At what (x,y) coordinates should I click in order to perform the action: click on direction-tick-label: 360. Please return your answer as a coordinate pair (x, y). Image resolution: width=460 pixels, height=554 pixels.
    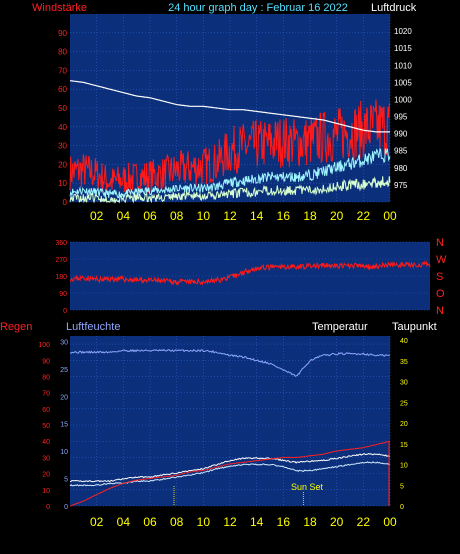
    Looking at the image, I should click on (61, 243).